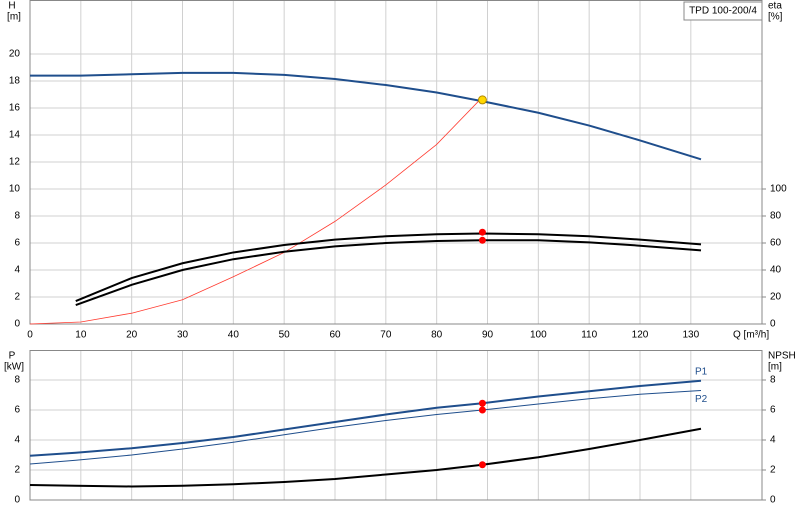 This screenshot has height=520, width=800. What do you see at coordinates (775, 17) in the screenshot?
I see `y2-axis-unit: [%]` at bounding box center [775, 17].